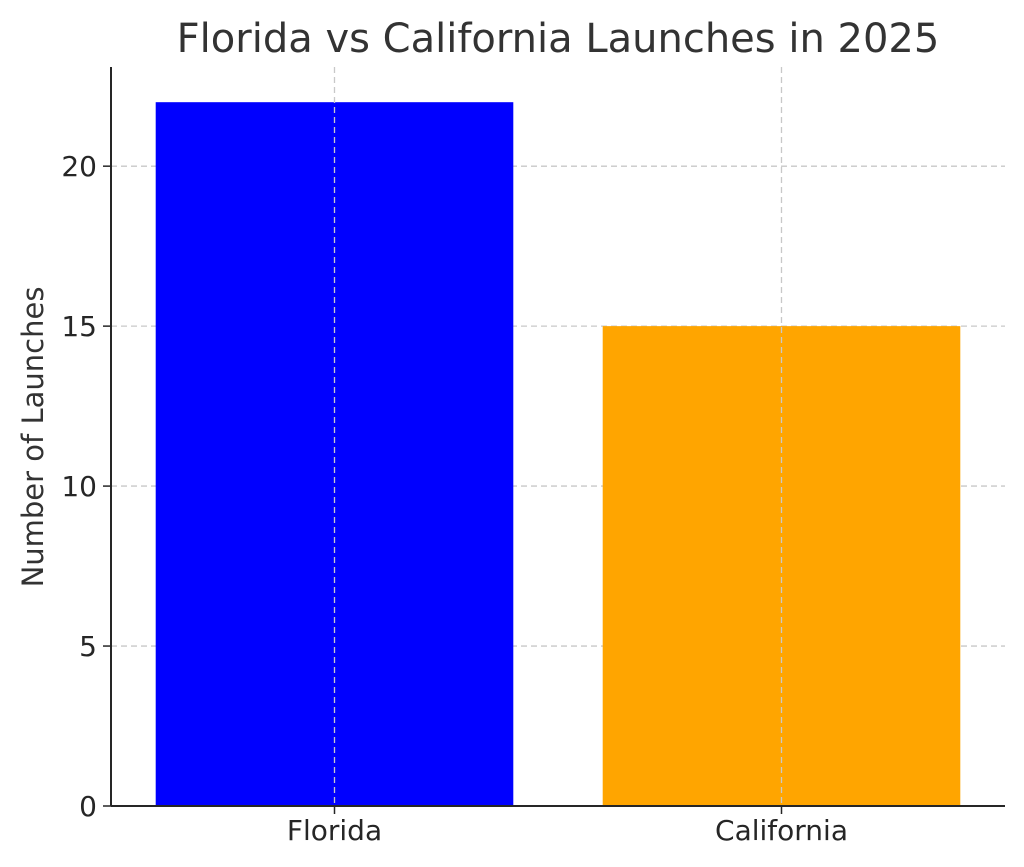 This screenshot has width=1024, height=867. I want to click on y-axis-label: Number of Launches, so click(33, 437).